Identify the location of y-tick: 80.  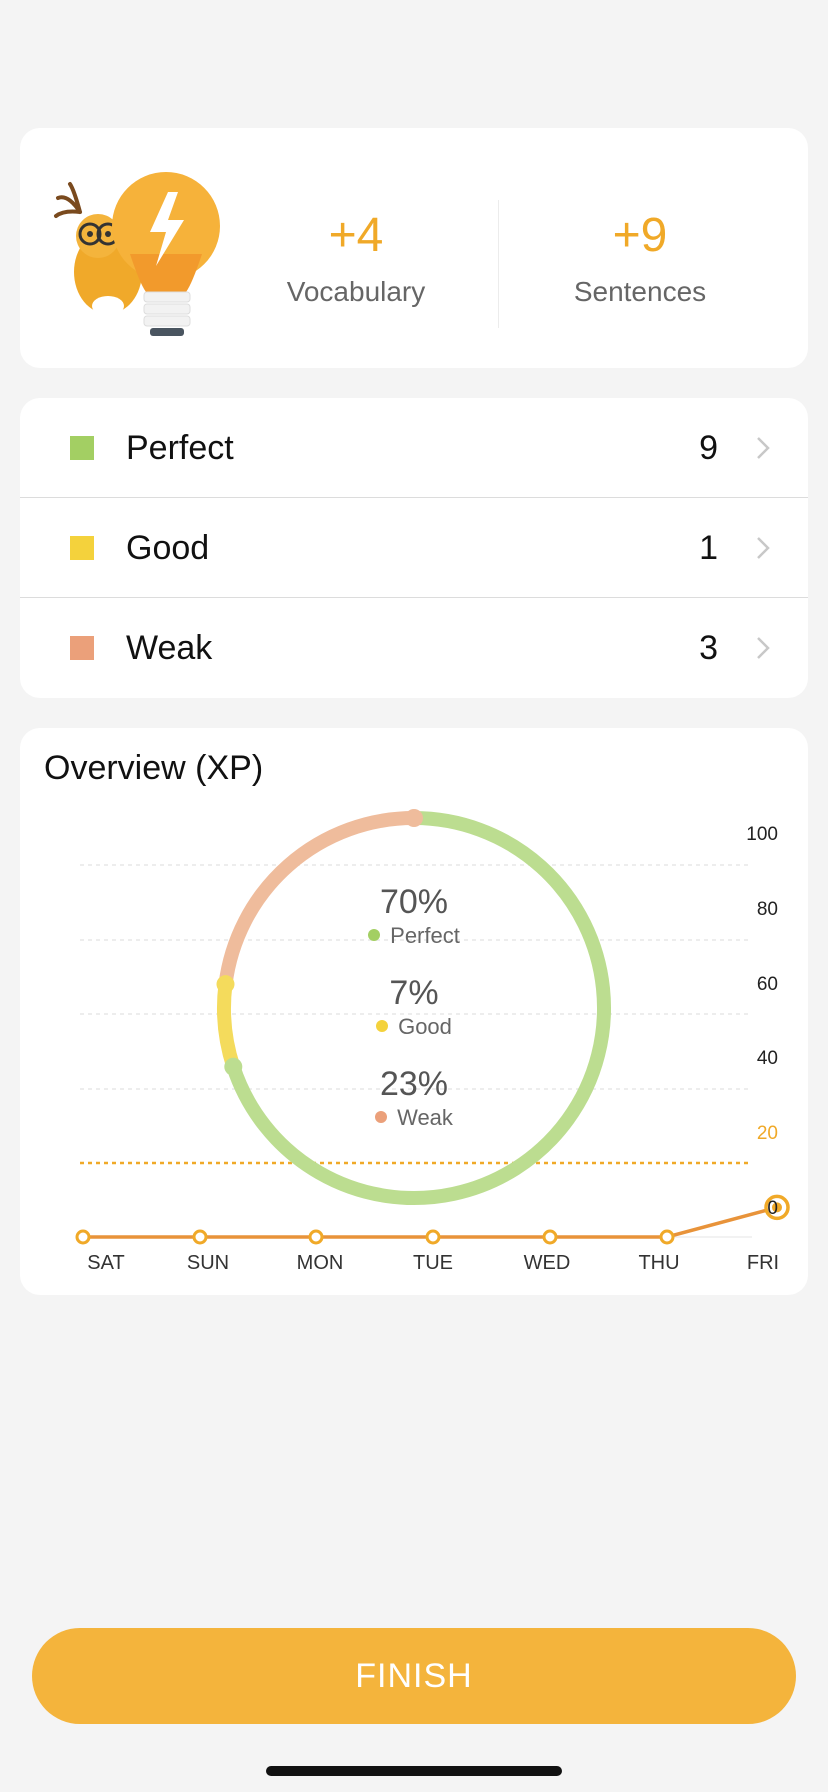
(767, 909).